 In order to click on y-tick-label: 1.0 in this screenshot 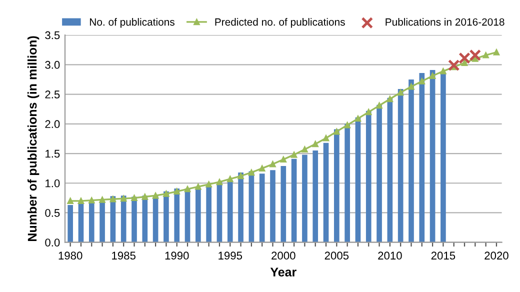, I will do `click(53, 183)`.